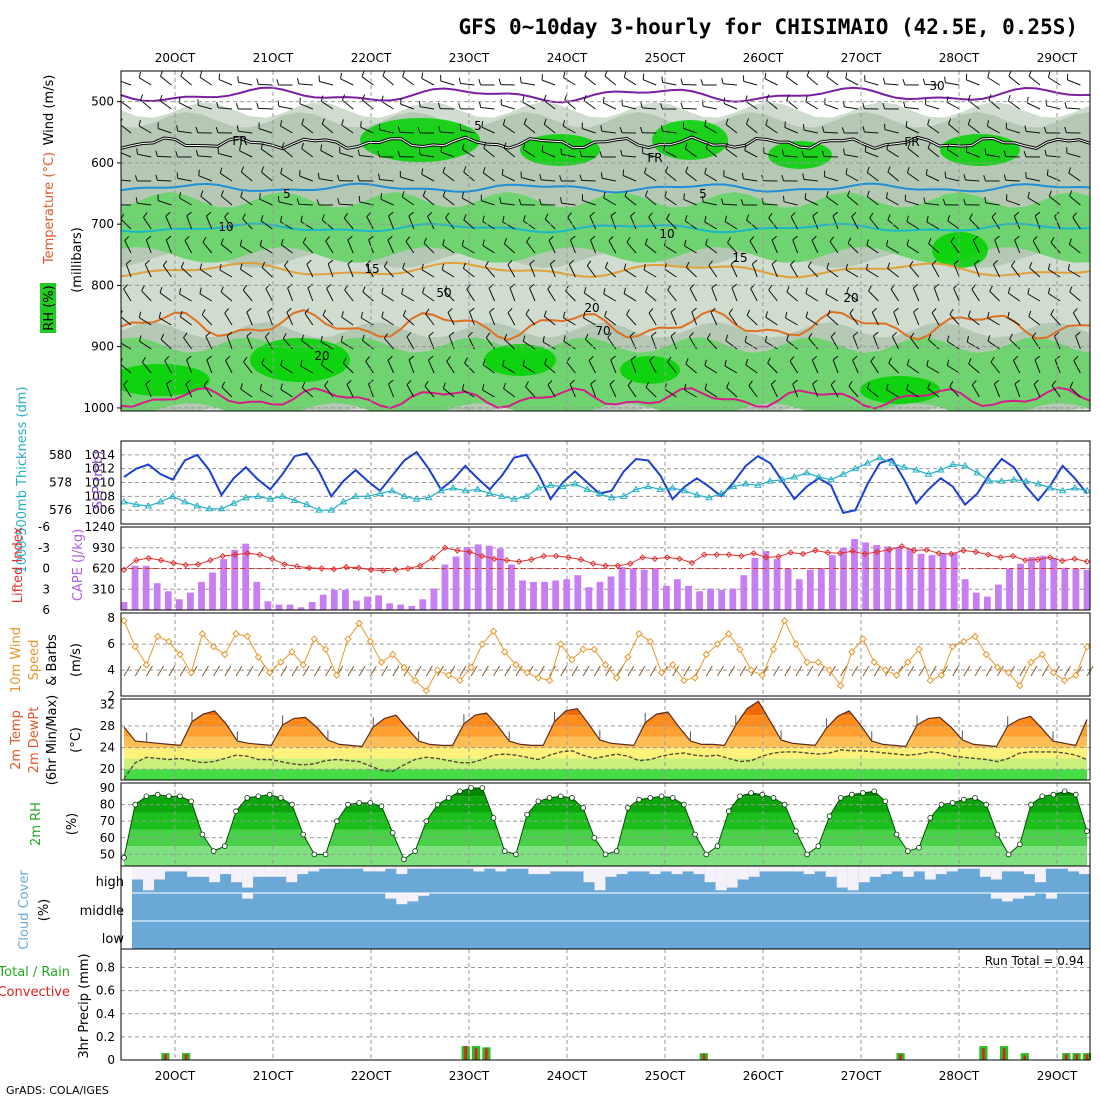 The width and height of the screenshot is (1100, 1100). What do you see at coordinates (605, 558) in the screenshot?
I see `li-line` at bounding box center [605, 558].